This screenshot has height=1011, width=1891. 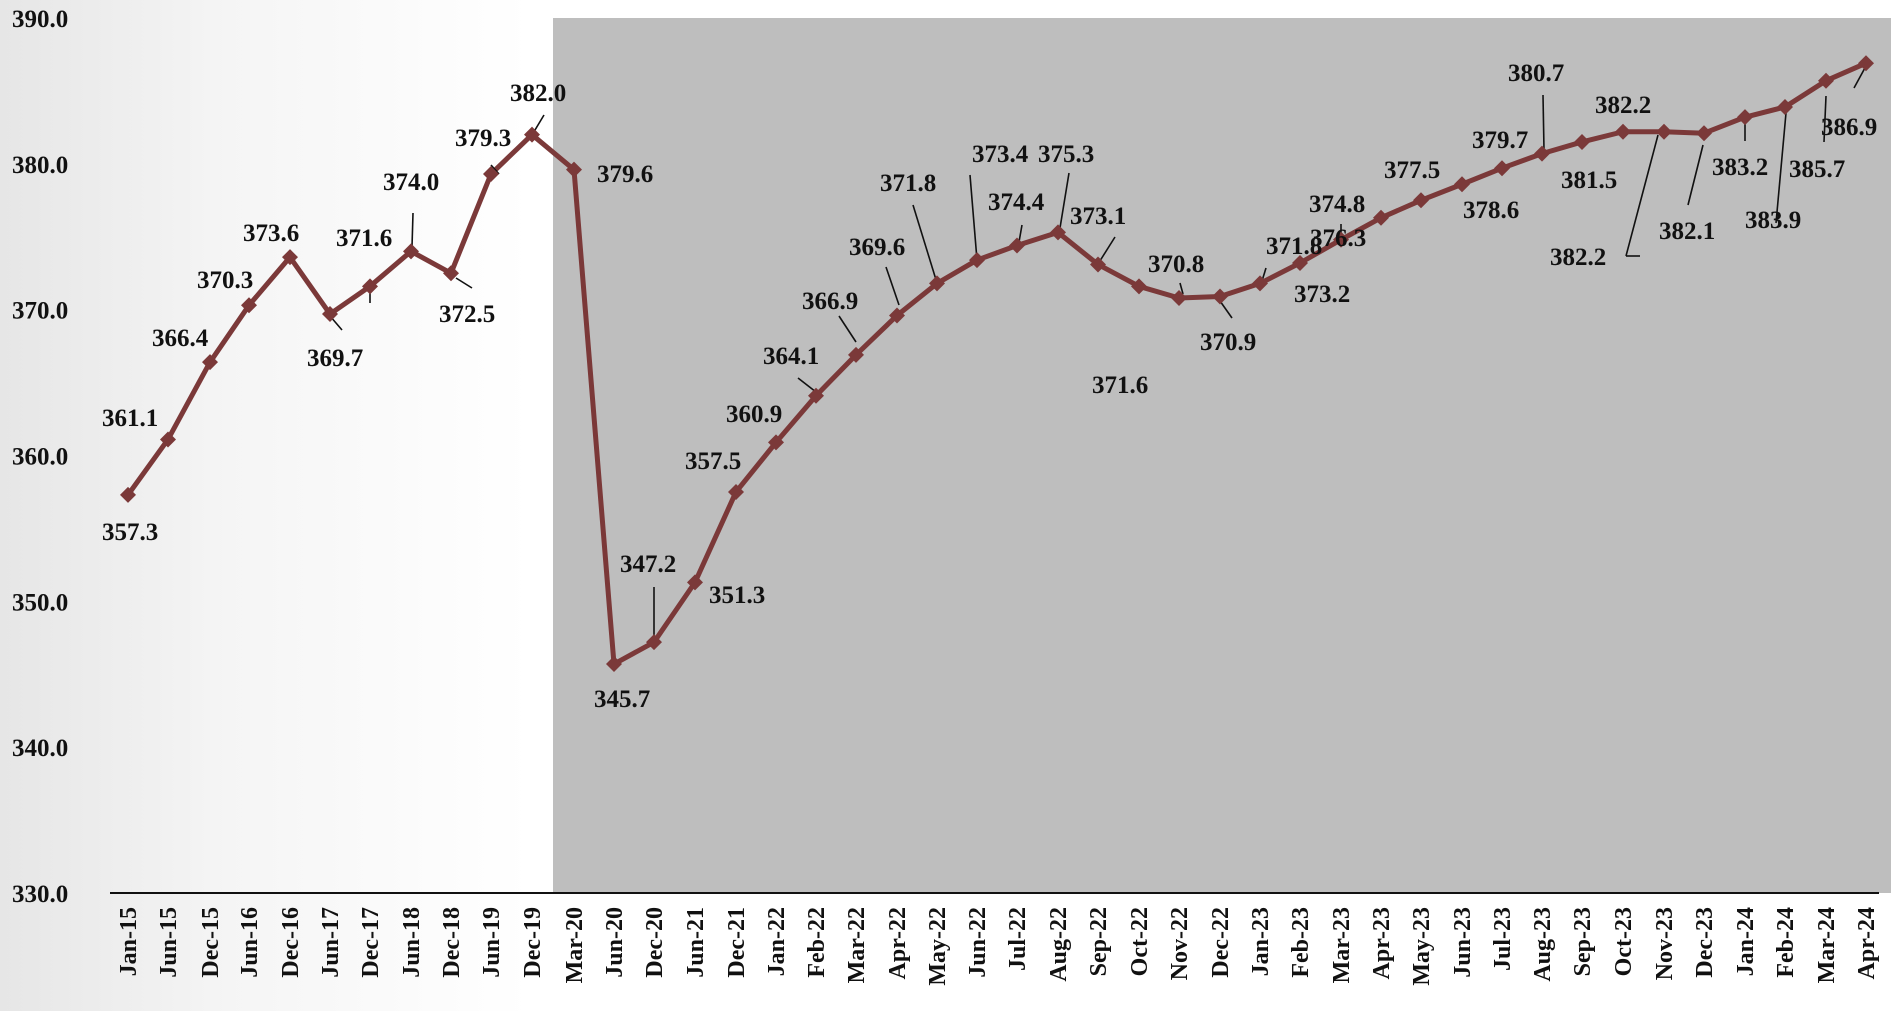 I want to click on x-tick-label: Dec-20, so click(x=655, y=942).